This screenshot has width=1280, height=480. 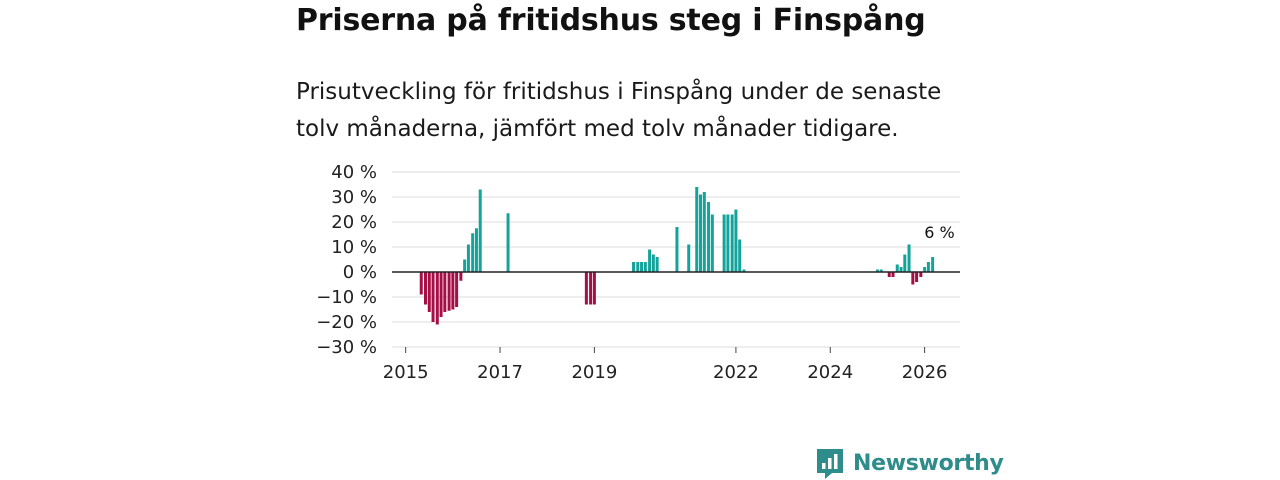 What do you see at coordinates (665, 365) in the screenshot?
I see `x-axis: 2015 2017 2019 2022 2024 2026` at bounding box center [665, 365].